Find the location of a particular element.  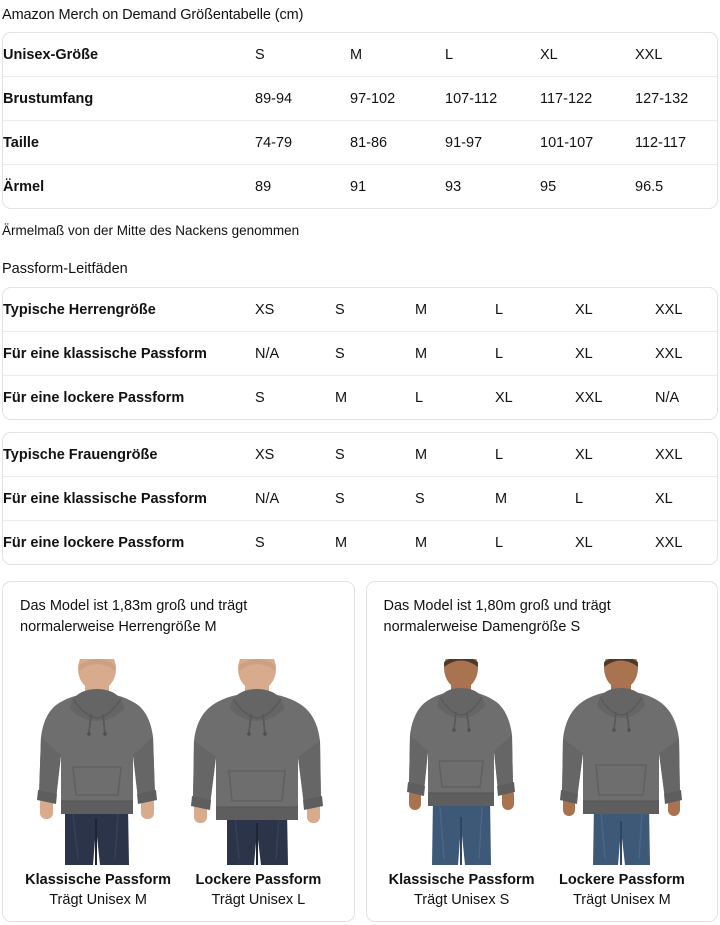

figure-column: Lockere Passform Trägt Unisex M is located at coordinates (622, 776).